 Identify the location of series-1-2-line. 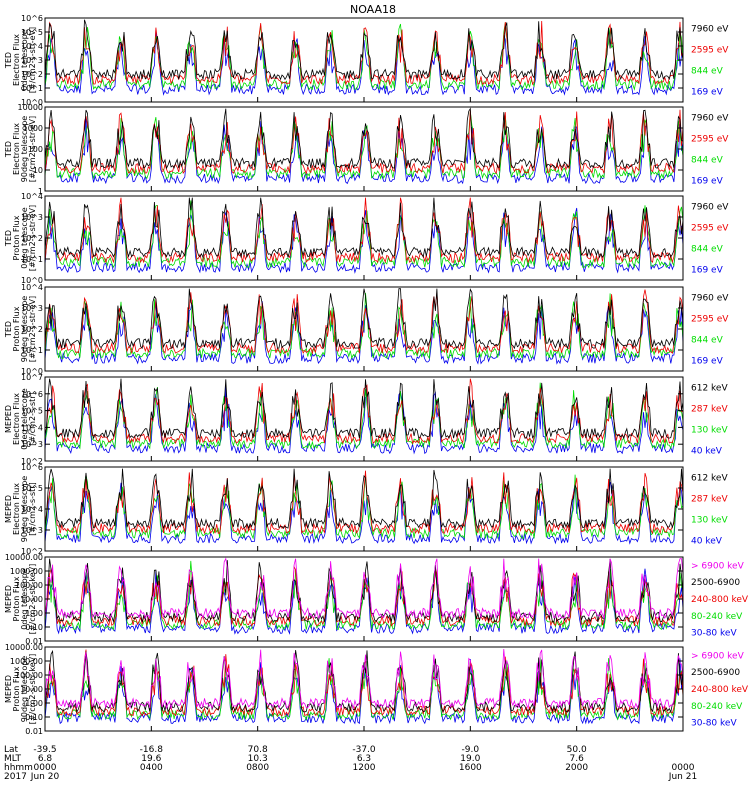
(364, 53).